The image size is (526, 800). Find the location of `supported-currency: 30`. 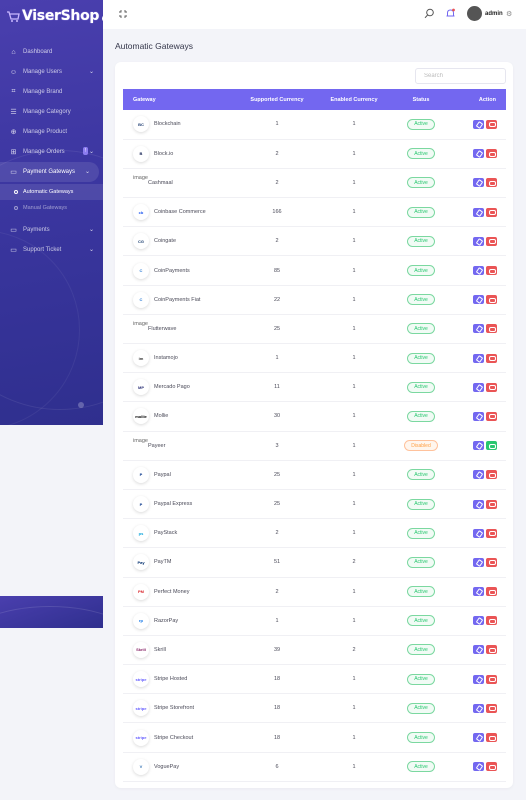

supported-currency: 30 is located at coordinates (277, 416).